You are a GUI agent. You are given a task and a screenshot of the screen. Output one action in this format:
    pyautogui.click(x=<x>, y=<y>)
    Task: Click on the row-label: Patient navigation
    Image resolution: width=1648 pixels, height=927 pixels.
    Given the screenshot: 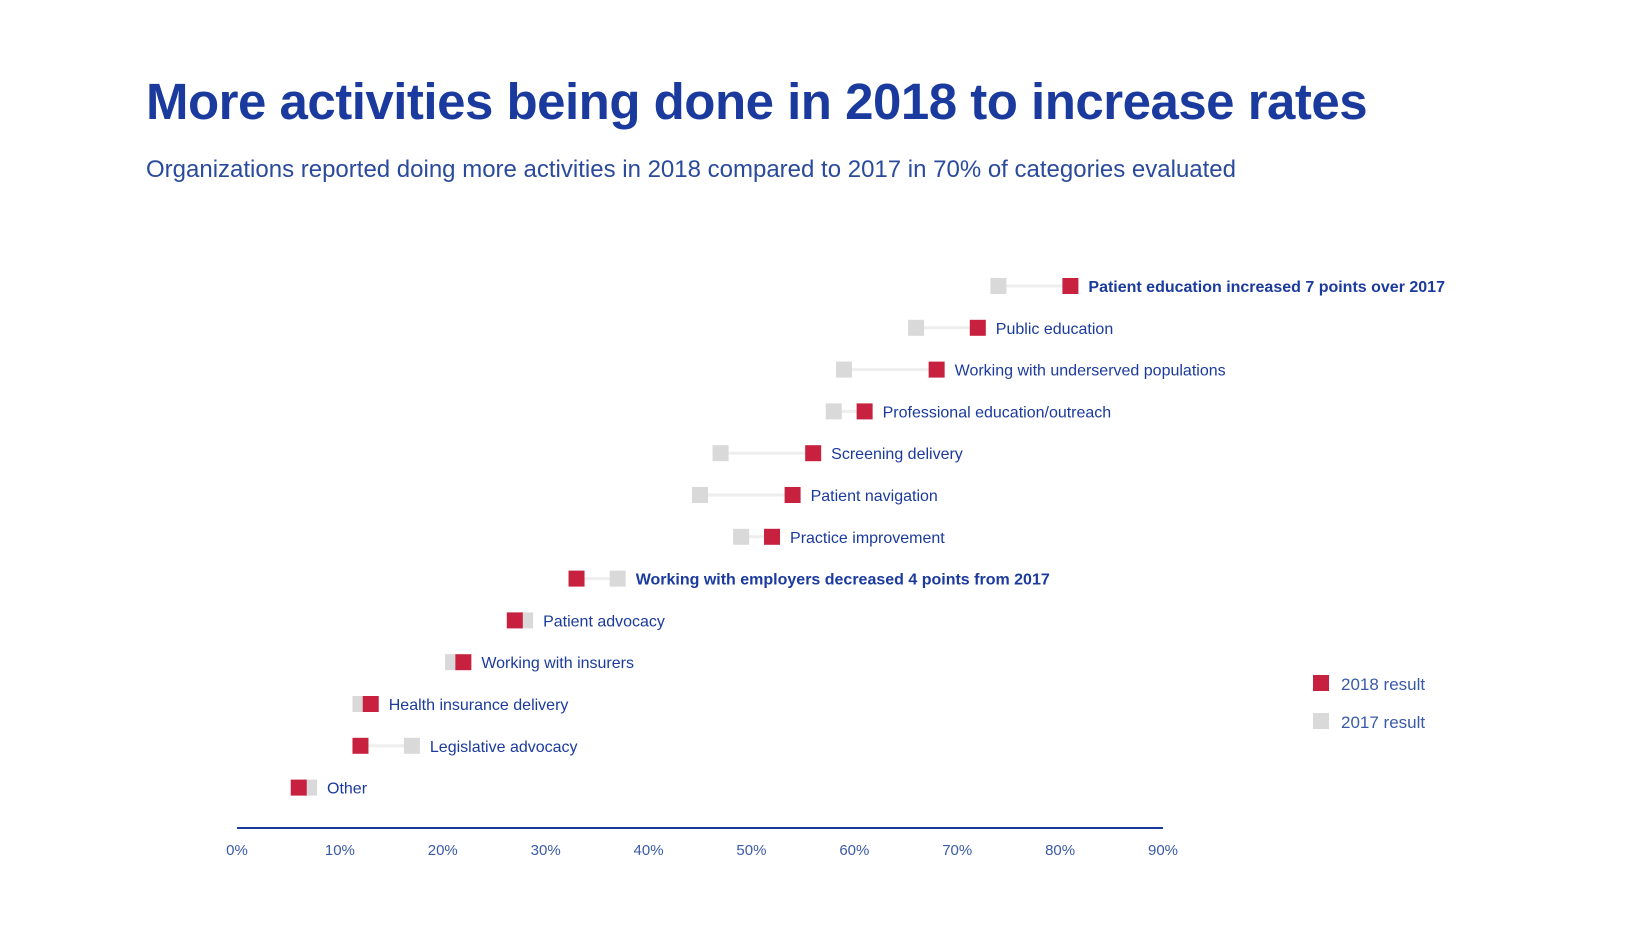 What is the action you would take?
    pyautogui.click(x=874, y=496)
    